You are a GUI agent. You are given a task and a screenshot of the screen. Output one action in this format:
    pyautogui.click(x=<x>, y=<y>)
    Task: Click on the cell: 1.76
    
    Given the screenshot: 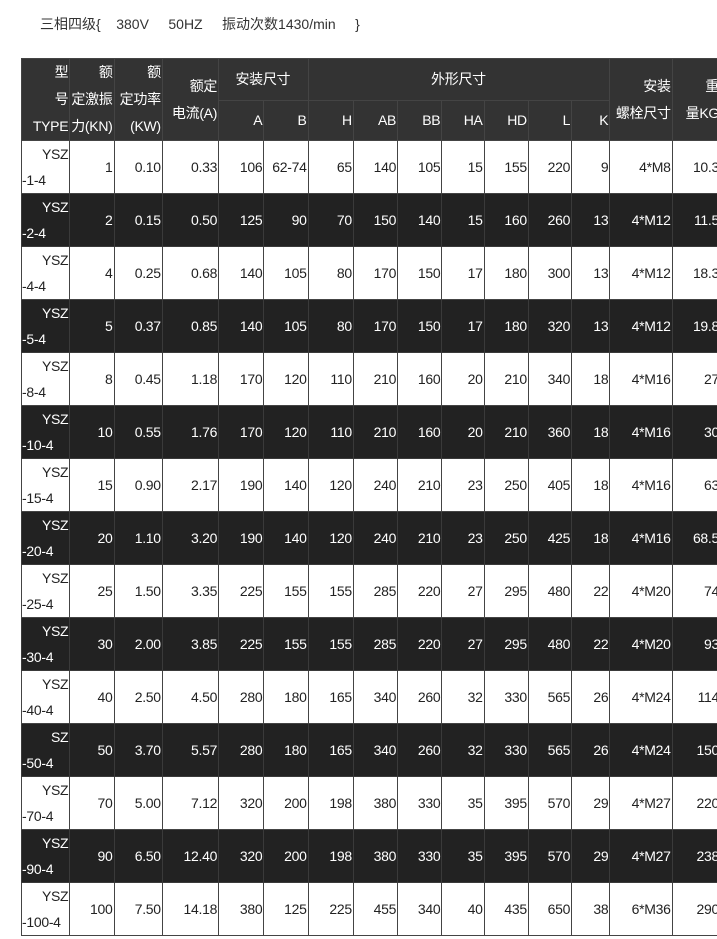 What is the action you would take?
    pyautogui.click(x=190, y=432)
    